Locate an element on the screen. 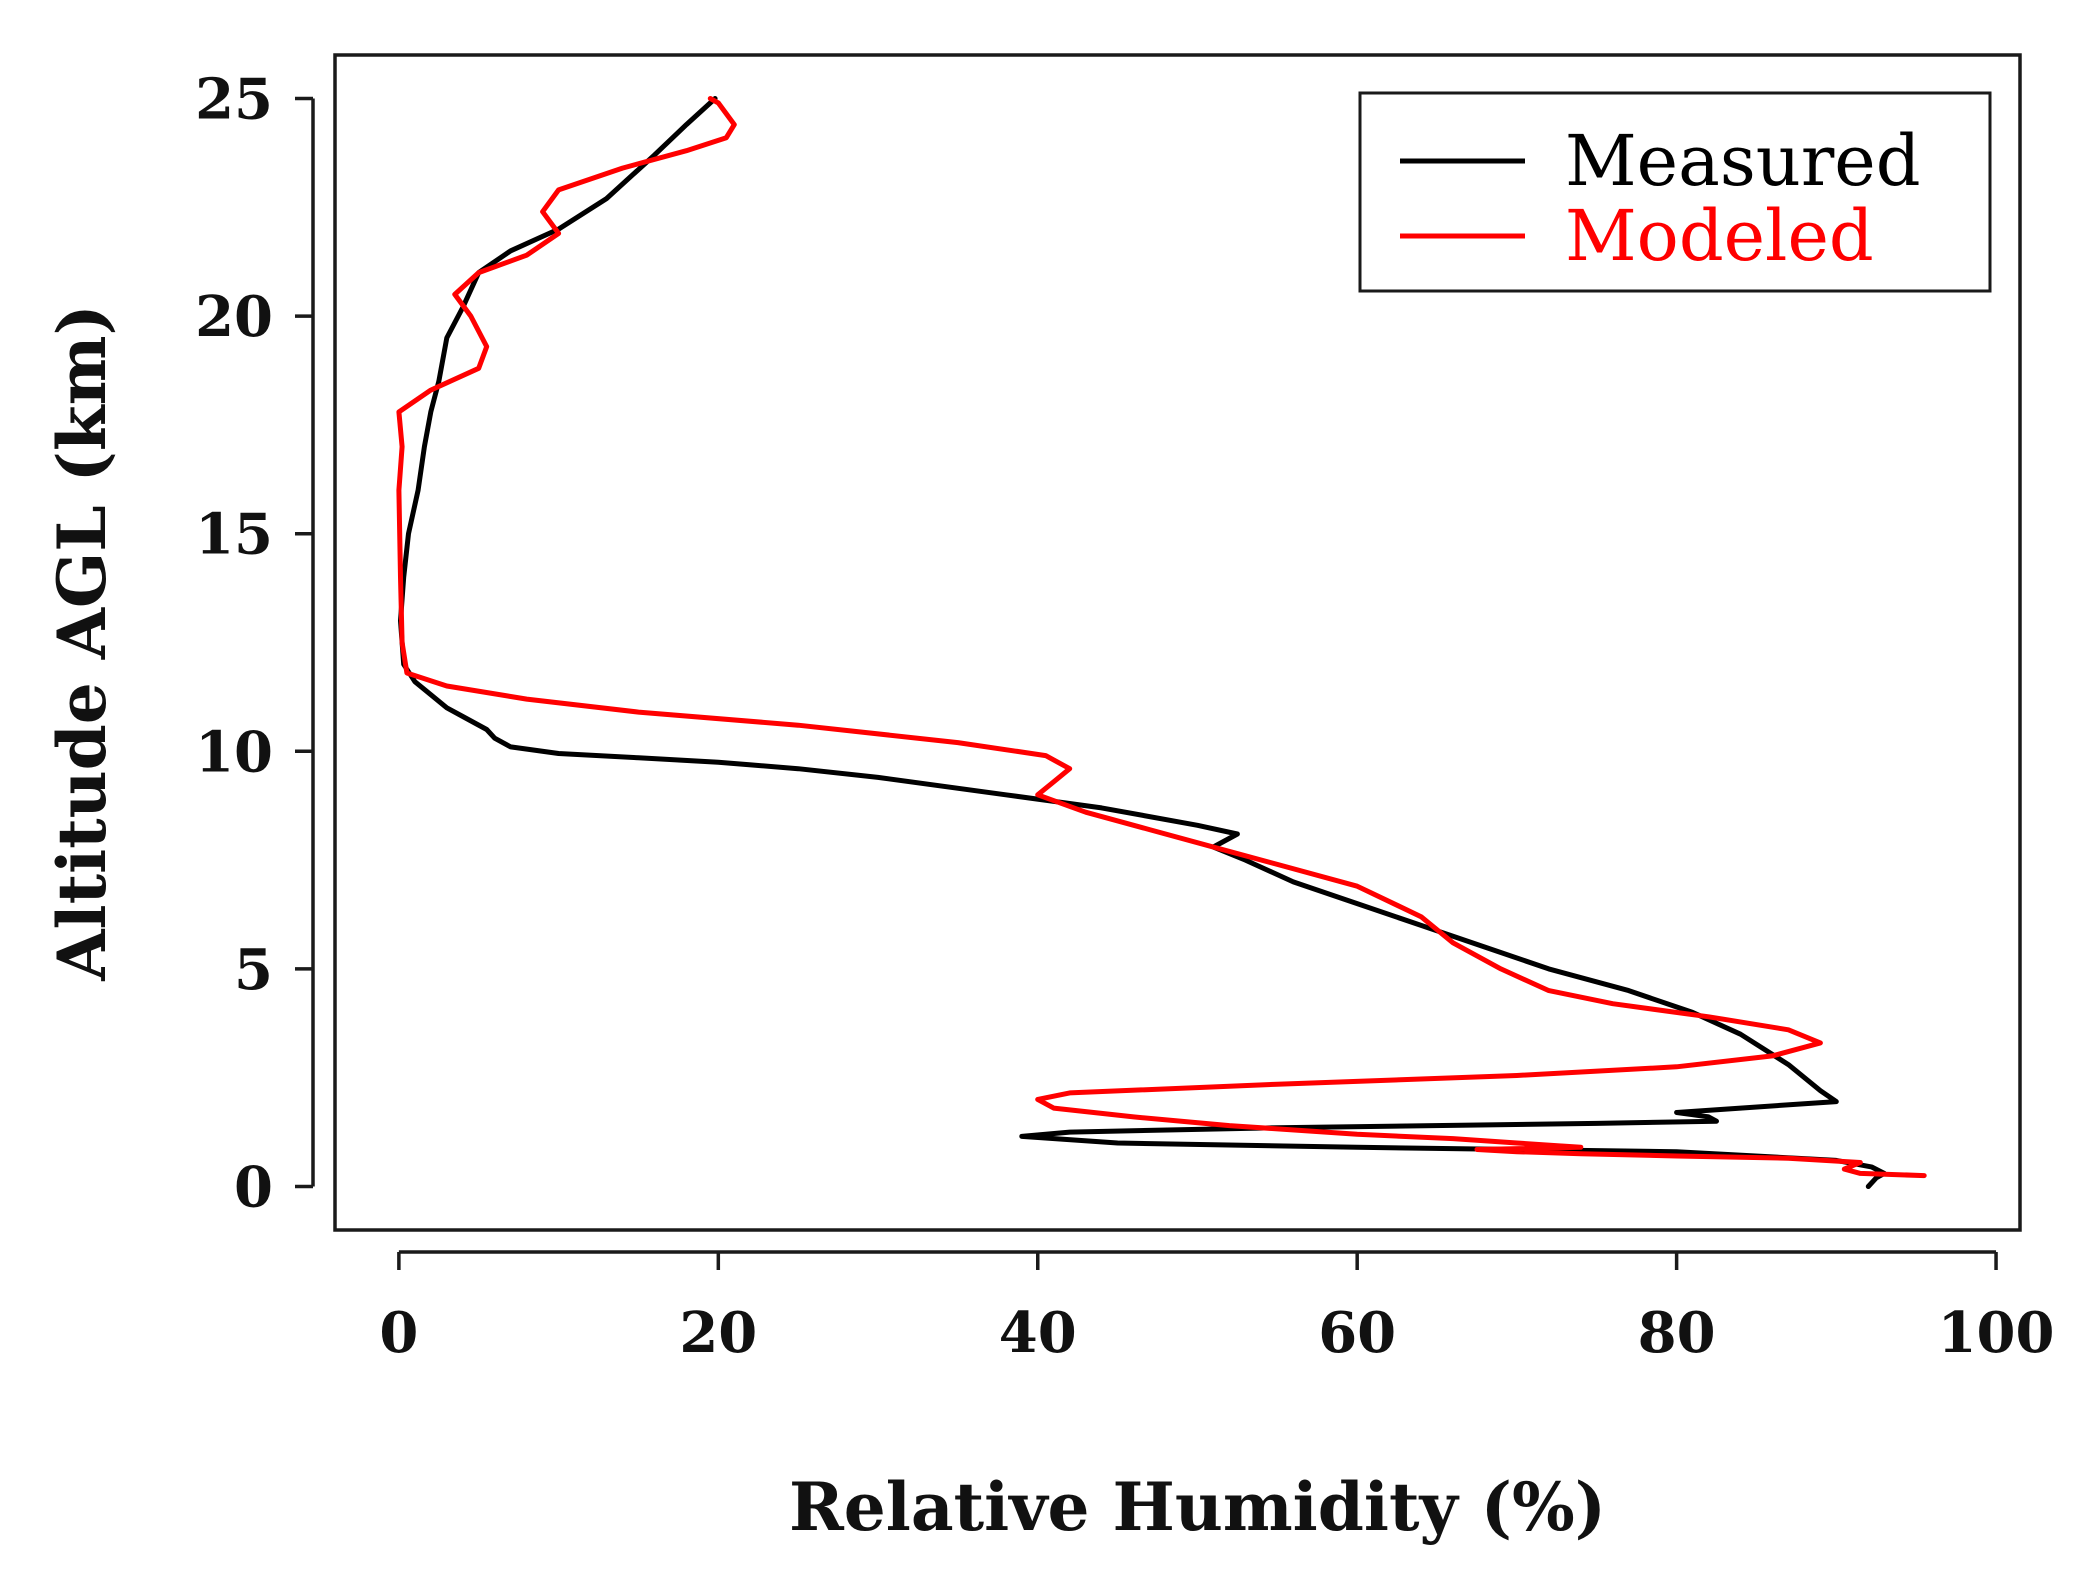 The width and height of the screenshot is (2086, 1593). x-axis-title: Relative Humidity (%) is located at coordinates (1197, 1507).